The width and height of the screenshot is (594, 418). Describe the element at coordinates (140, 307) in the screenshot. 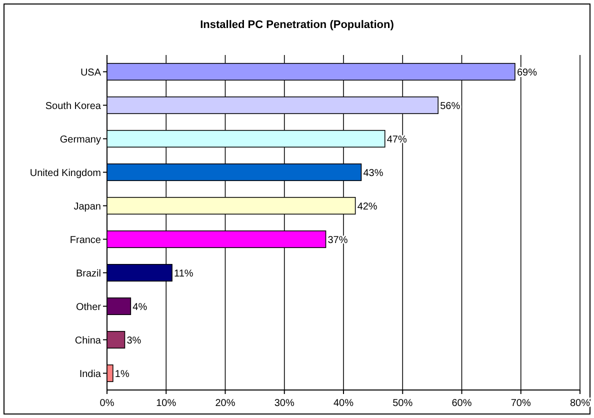

I see `data-label: 4%` at that location.